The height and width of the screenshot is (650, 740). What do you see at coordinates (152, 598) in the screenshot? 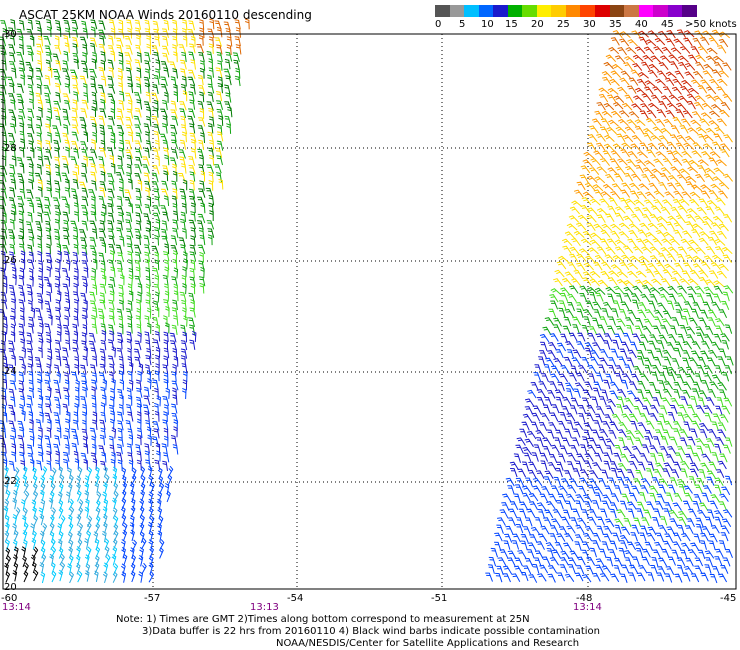
I see `lon-label-57: -57` at bounding box center [152, 598].